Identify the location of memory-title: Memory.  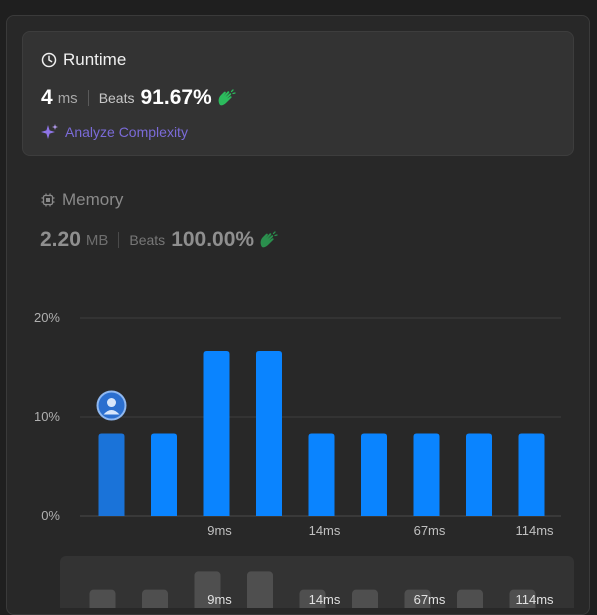
(93, 199).